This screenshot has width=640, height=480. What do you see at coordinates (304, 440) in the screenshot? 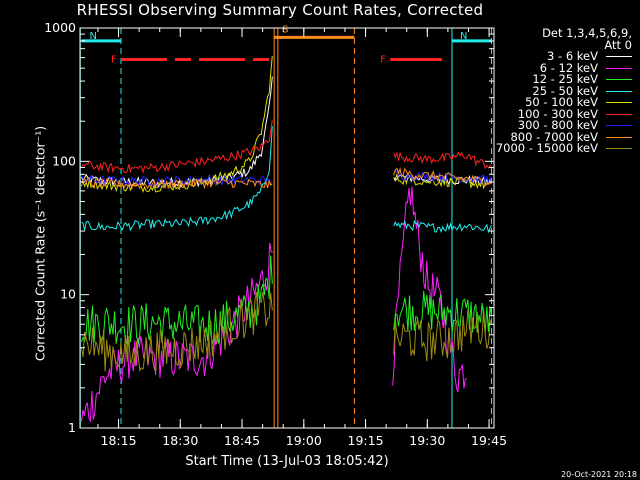
I see `x-tick-label: 19:00` at bounding box center [304, 440].